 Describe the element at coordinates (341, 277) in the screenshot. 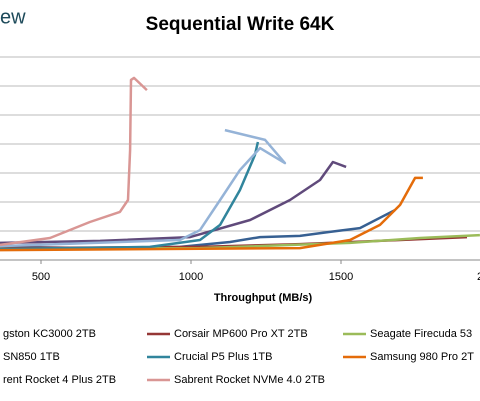

I see `x-tick-label: 1500` at that location.